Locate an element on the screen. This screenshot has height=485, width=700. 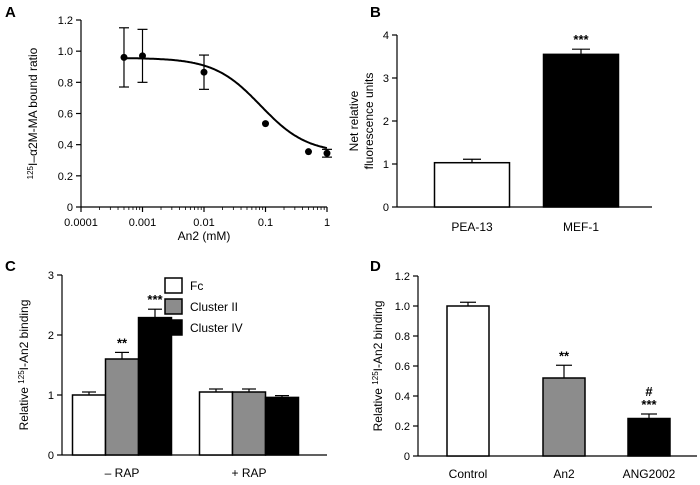
panel-c-y-tick-label: 2 is located at coordinates (51, 336).